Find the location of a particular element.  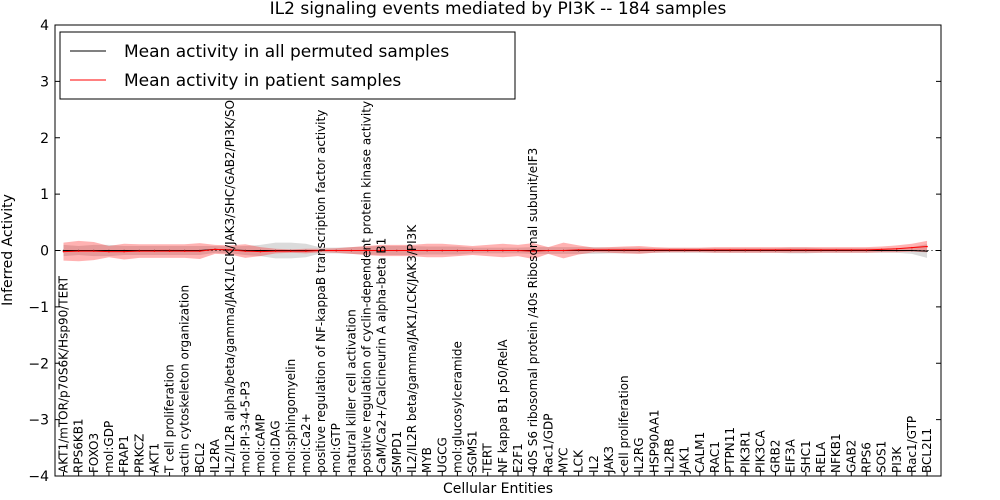

x-tick-label: FOXO3 is located at coordinates (94, 453).